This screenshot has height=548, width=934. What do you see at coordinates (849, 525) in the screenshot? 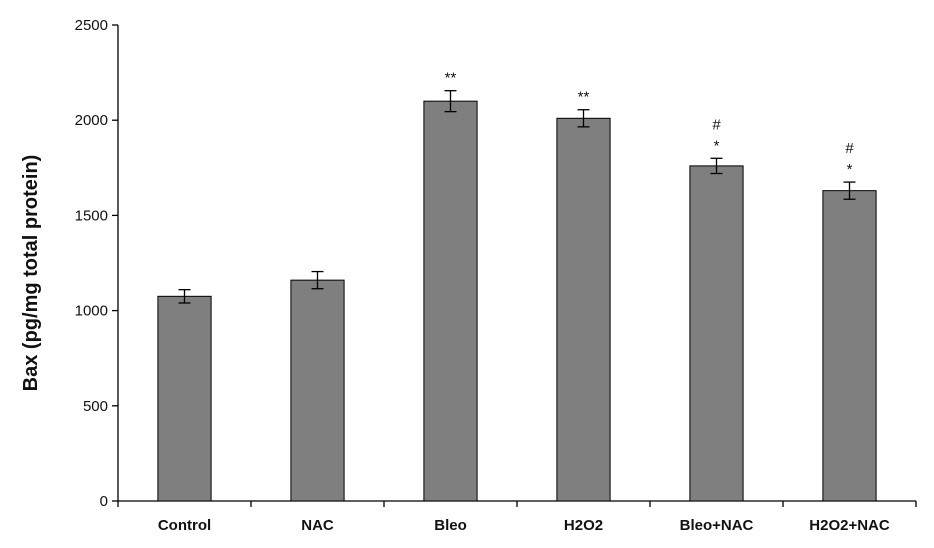
I see `x-tick-label: H2O2+NAC` at bounding box center [849, 525].